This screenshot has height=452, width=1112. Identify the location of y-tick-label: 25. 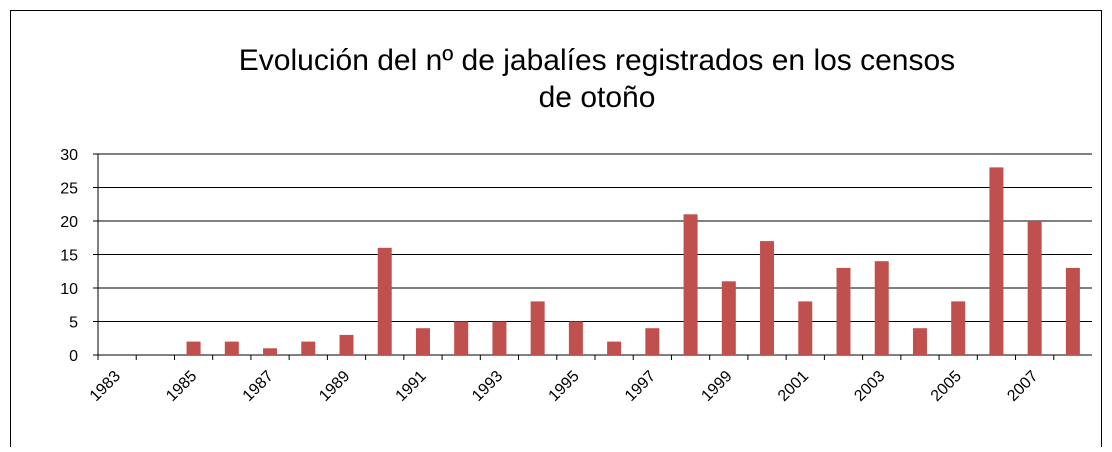
(69, 189).